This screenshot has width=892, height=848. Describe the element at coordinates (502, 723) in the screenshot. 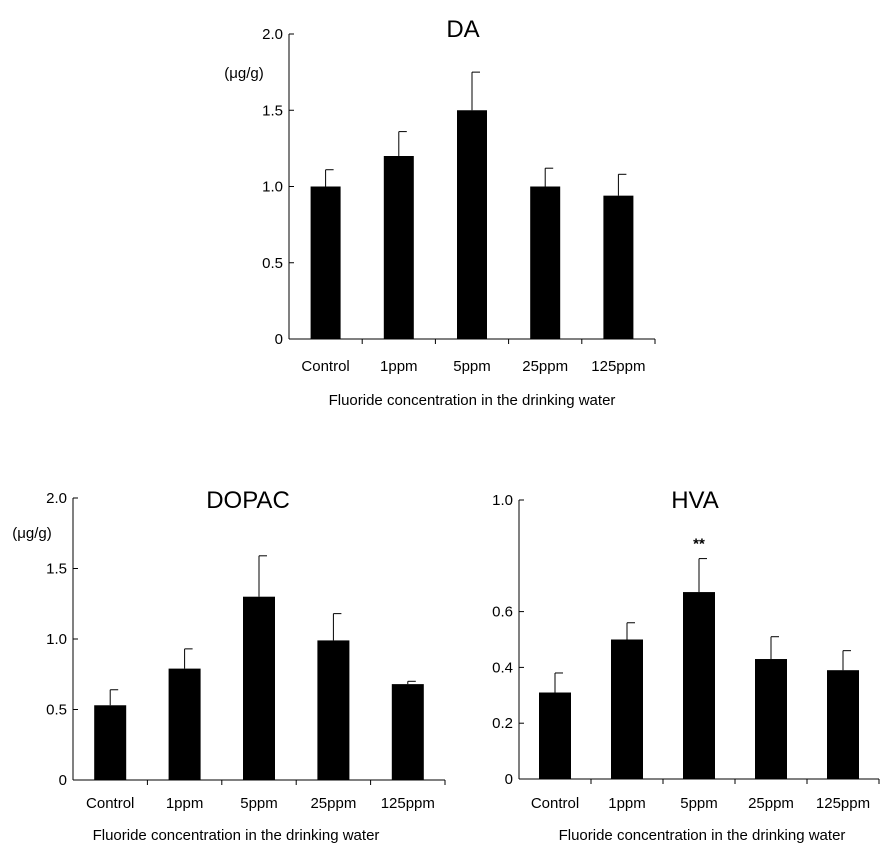

I see `y-tick-label: 0.2` at that location.